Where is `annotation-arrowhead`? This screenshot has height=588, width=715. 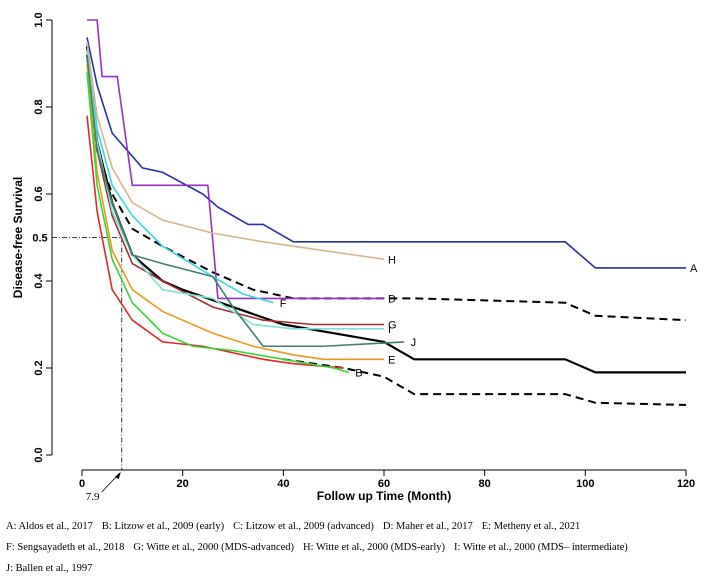
annotation-arrowhead is located at coordinates (117, 475).